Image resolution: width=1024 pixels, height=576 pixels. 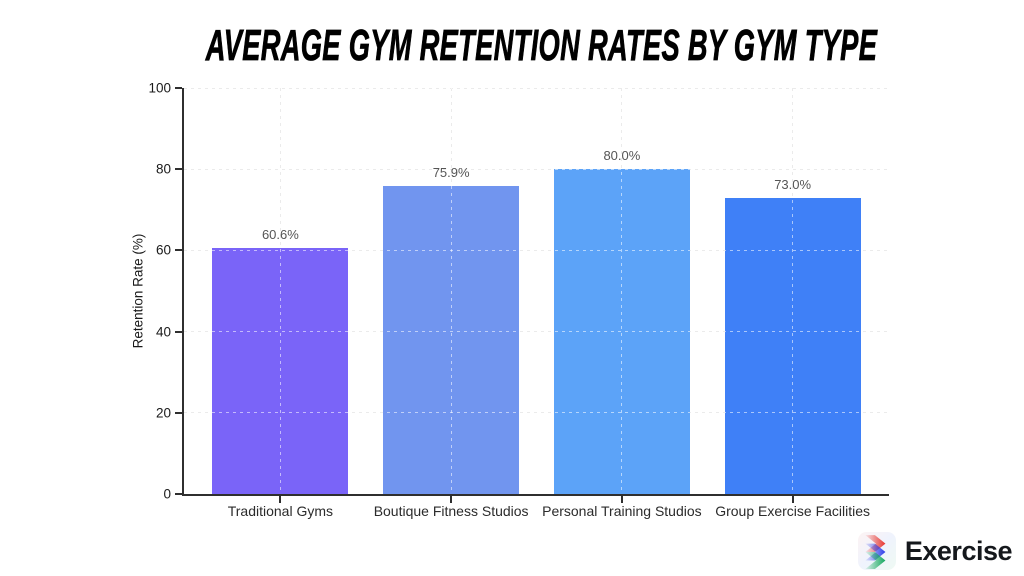 What do you see at coordinates (793, 184) in the screenshot?
I see `bar-value-label: 73.0%` at bounding box center [793, 184].